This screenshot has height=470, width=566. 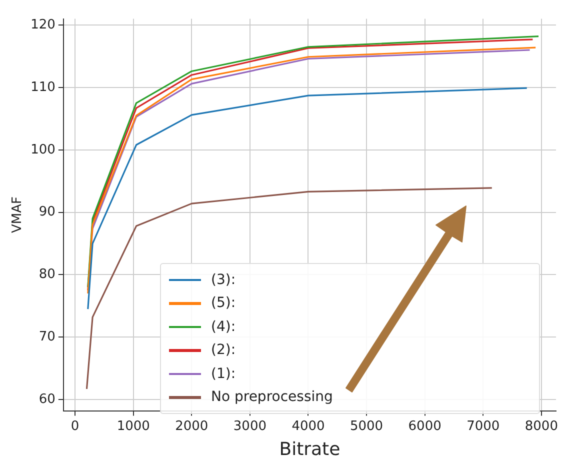 What do you see at coordinates (541, 426) in the screenshot?
I see `x-tick-label: 8000` at bounding box center [541, 426].